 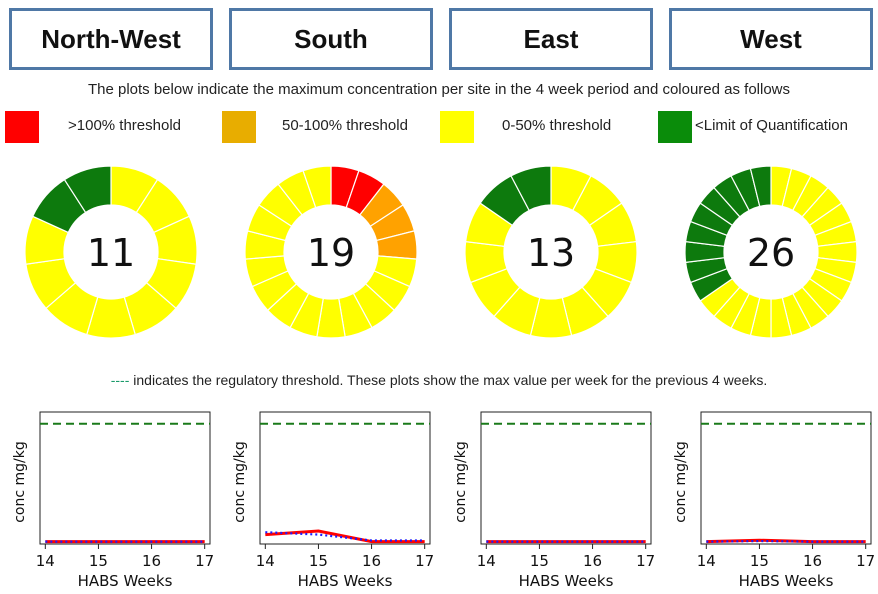 What do you see at coordinates (557, 125) in the screenshot?
I see `legend-label: 0-50% threshold` at bounding box center [557, 125].